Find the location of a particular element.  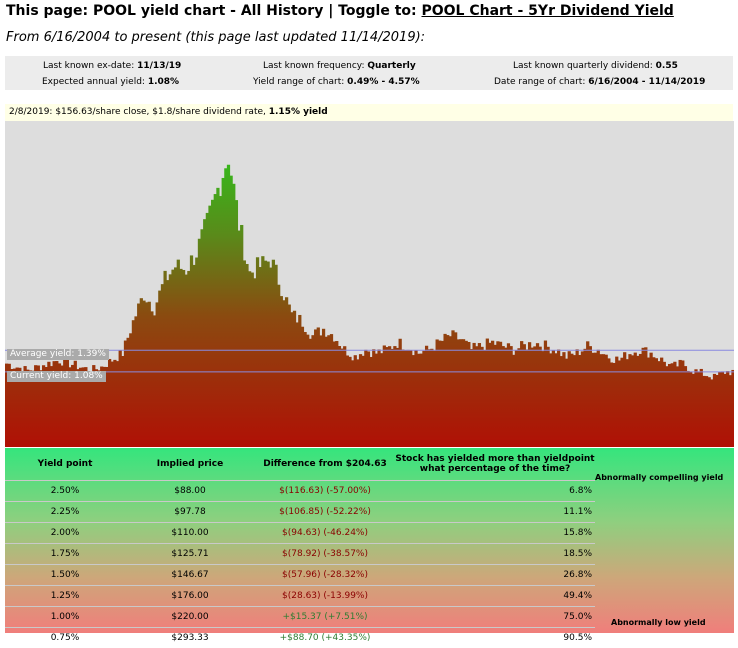

difference-cell: $(116.63) (-57.00%) is located at coordinates (325, 491).